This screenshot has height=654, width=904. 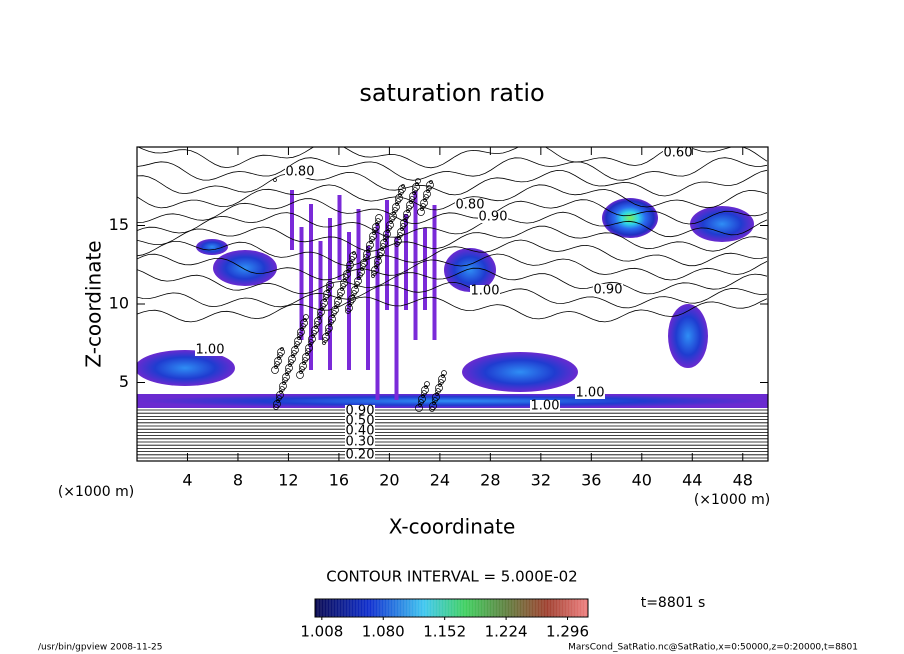 What do you see at coordinates (692, 480) in the screenshot?
I see `x-tick-label: 44` at bounding box center [692, 480].